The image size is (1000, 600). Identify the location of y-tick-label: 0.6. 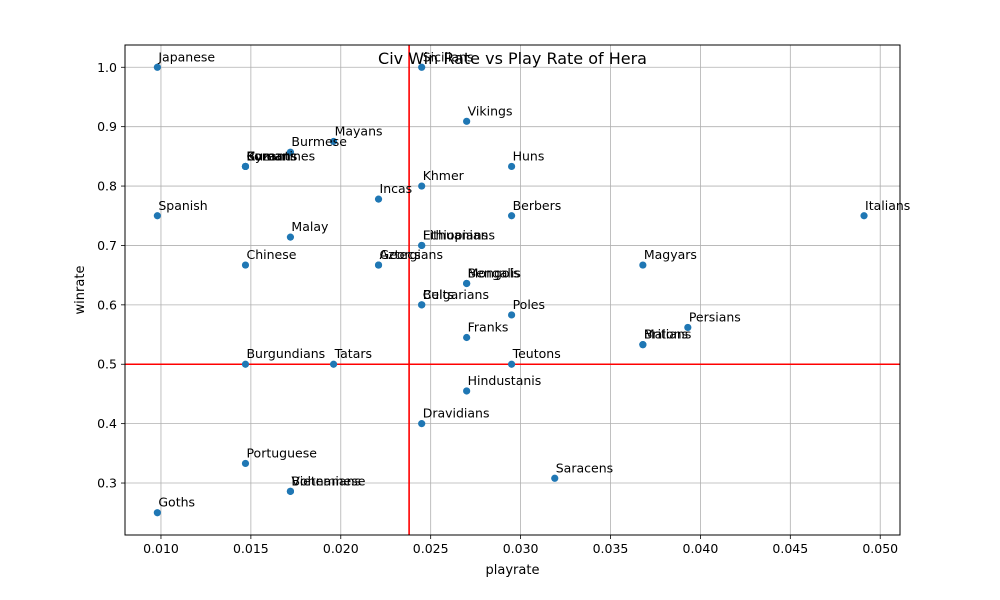
(107, 304).